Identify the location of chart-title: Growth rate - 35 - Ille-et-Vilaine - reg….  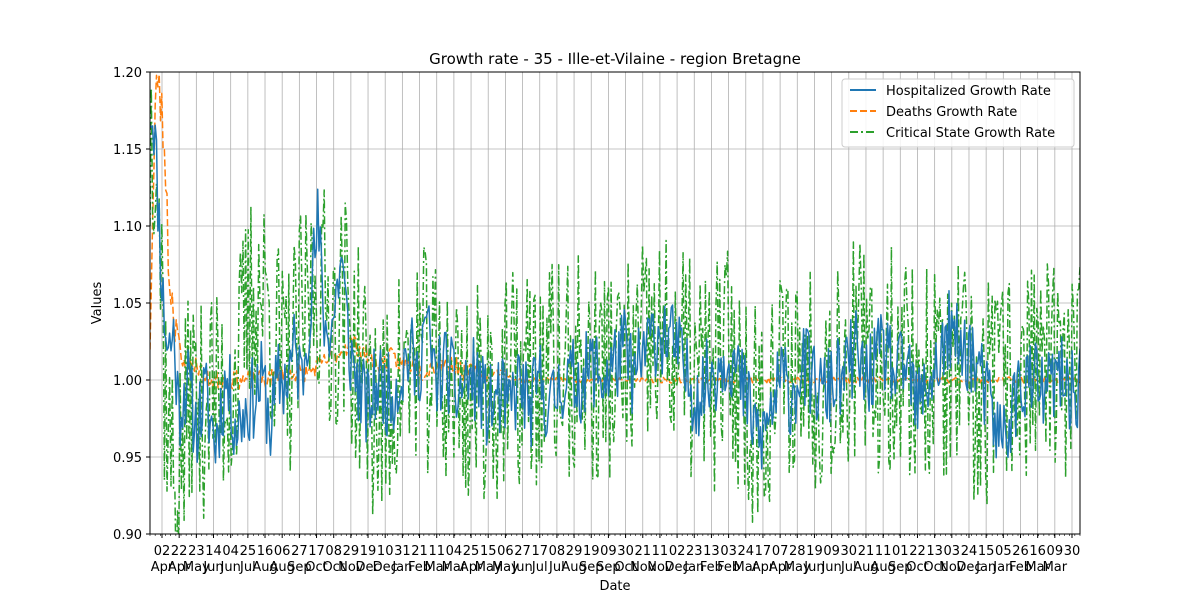
(615, 59).